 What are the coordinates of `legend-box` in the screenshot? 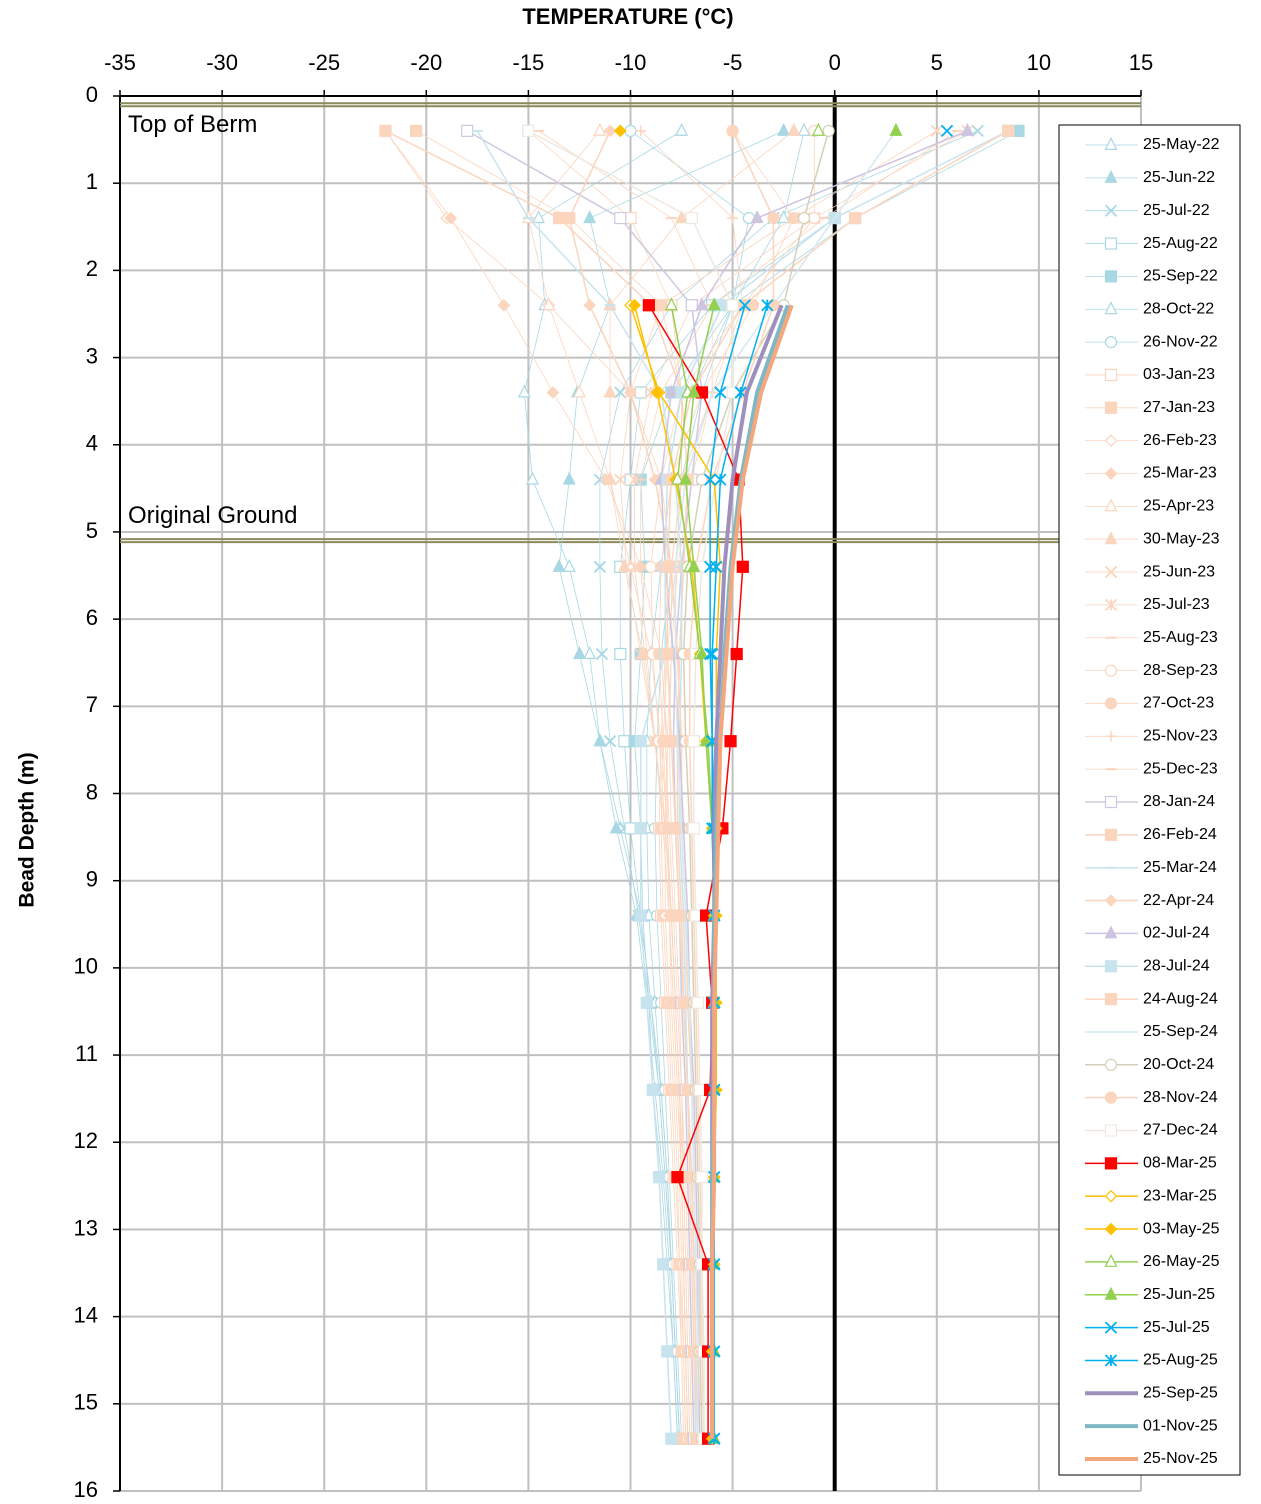 It's located at (1149, 800).